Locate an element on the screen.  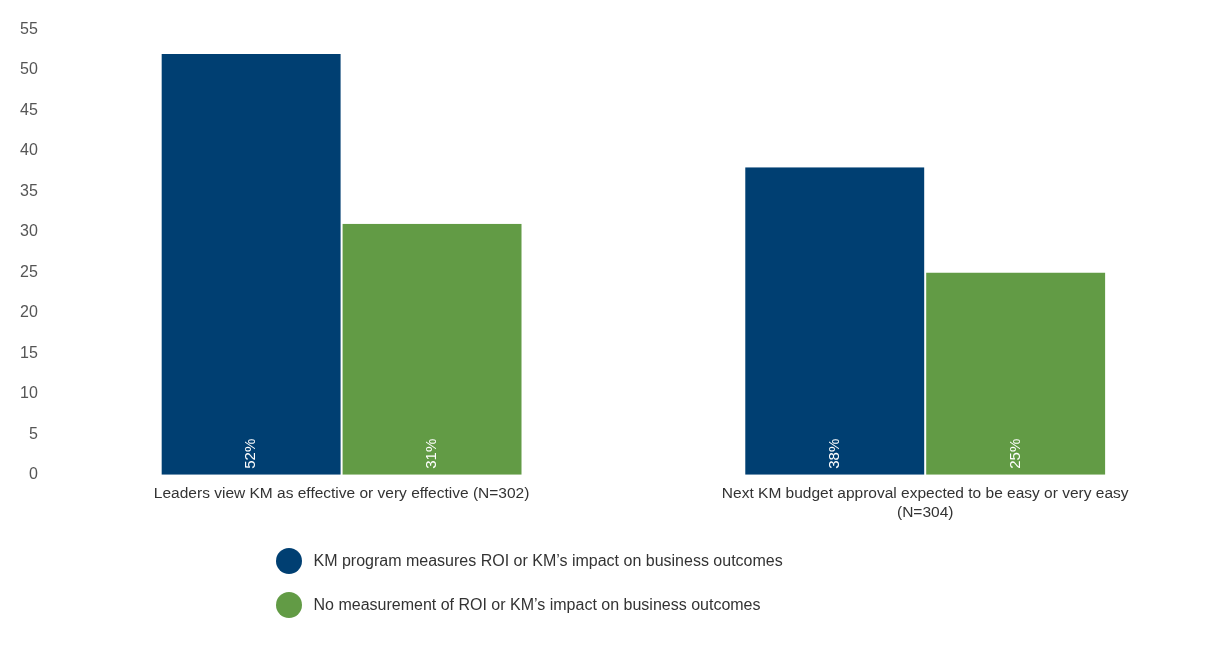
y-tick-label: 40 is located at coordinates (29, 150).